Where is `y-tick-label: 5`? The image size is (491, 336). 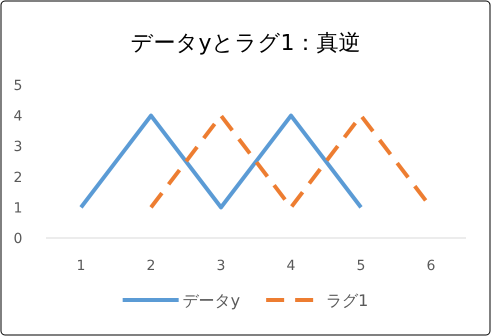 y-tick-label: 5 is located at coordinates (18, 86).